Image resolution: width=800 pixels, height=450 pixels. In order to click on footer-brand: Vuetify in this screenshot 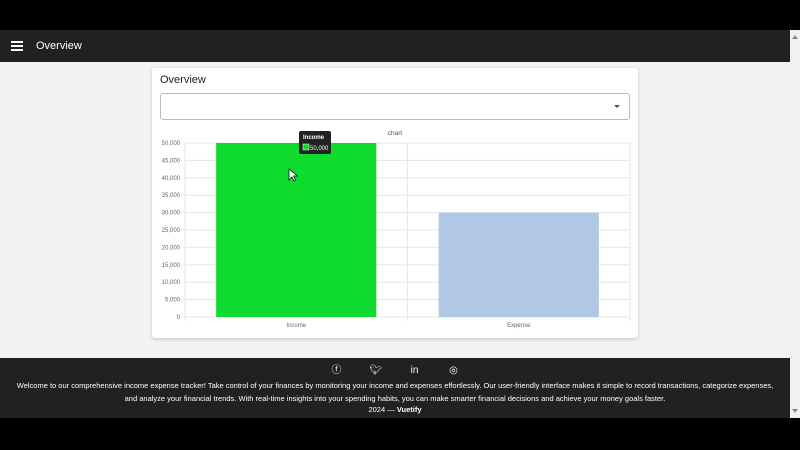, I will do `click(409, 409)`.